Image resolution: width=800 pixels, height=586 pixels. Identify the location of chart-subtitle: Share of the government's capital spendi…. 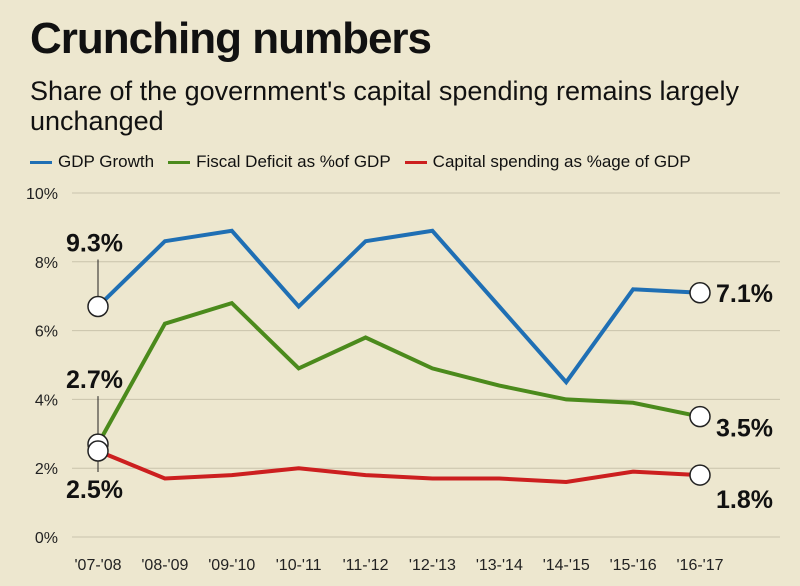
(385, 106).